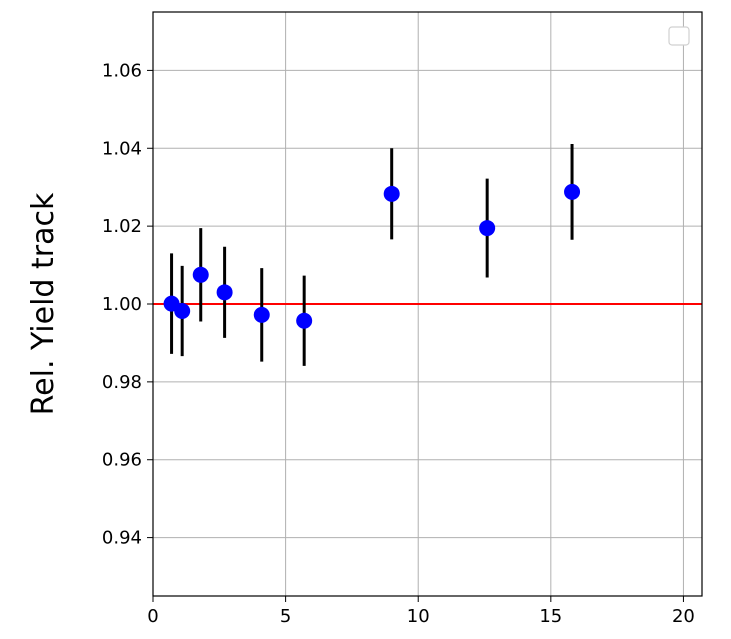  What do you see at coordinates (550, 616) in the screenshot?
I see `x-tick-label: 15` at bounding box center [550, 616].